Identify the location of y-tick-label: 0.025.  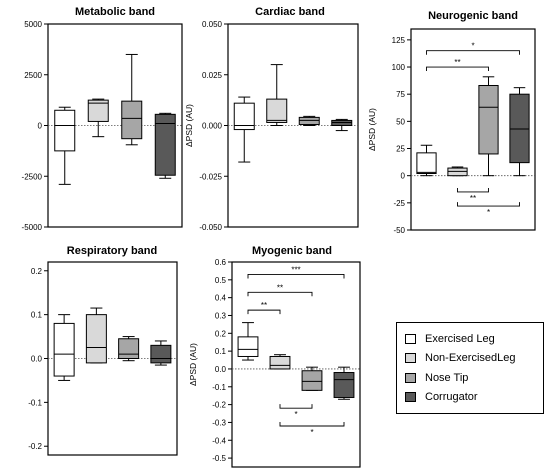
(212, 75).